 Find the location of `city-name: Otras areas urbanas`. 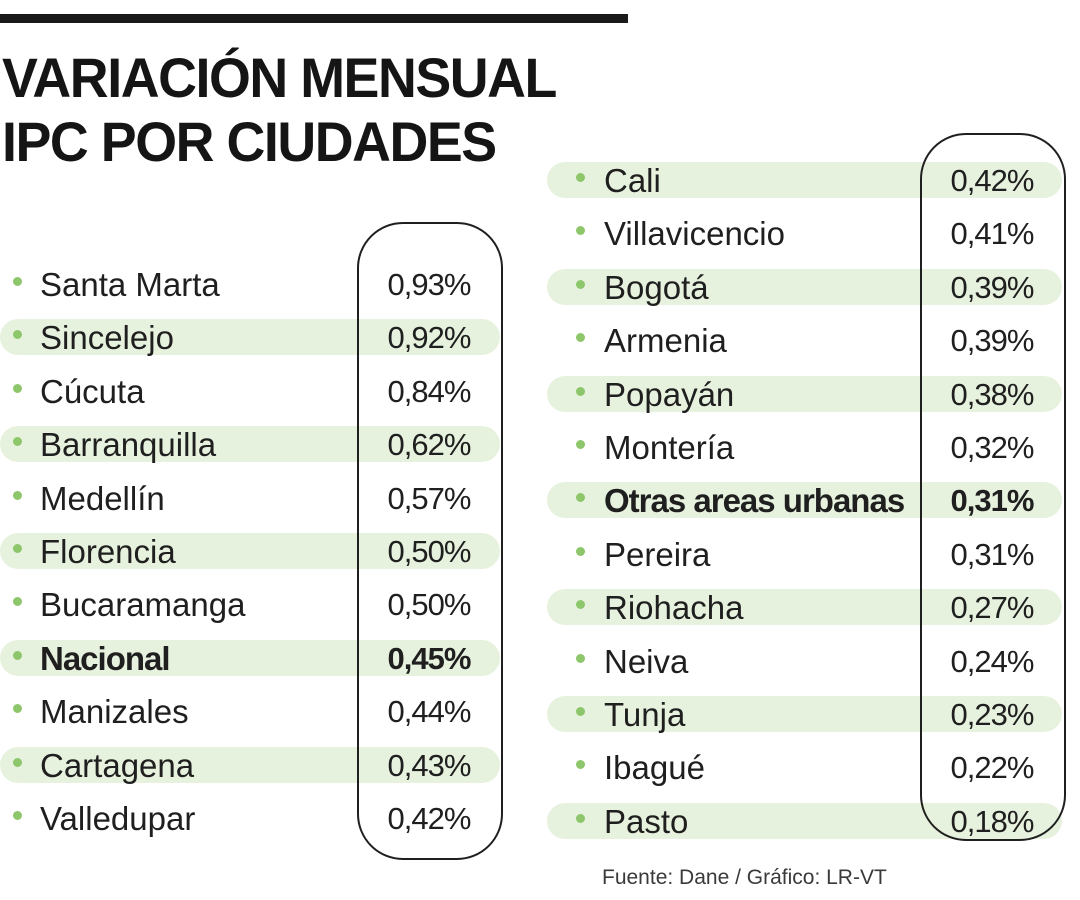

city-name: Otras areas urbanas is located at coordinates (754, 501).